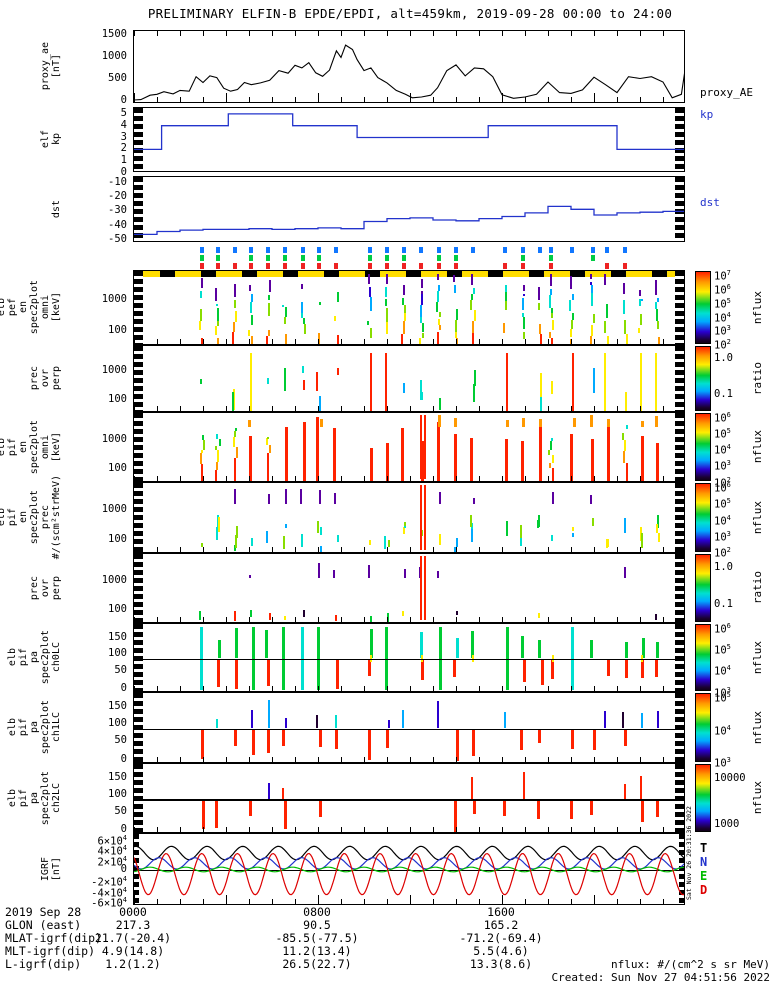  What do you see at coordinates (45, 378) in the screenshot?
I see `y-axis-label-line: ovr` at bounding box center [45, 378].